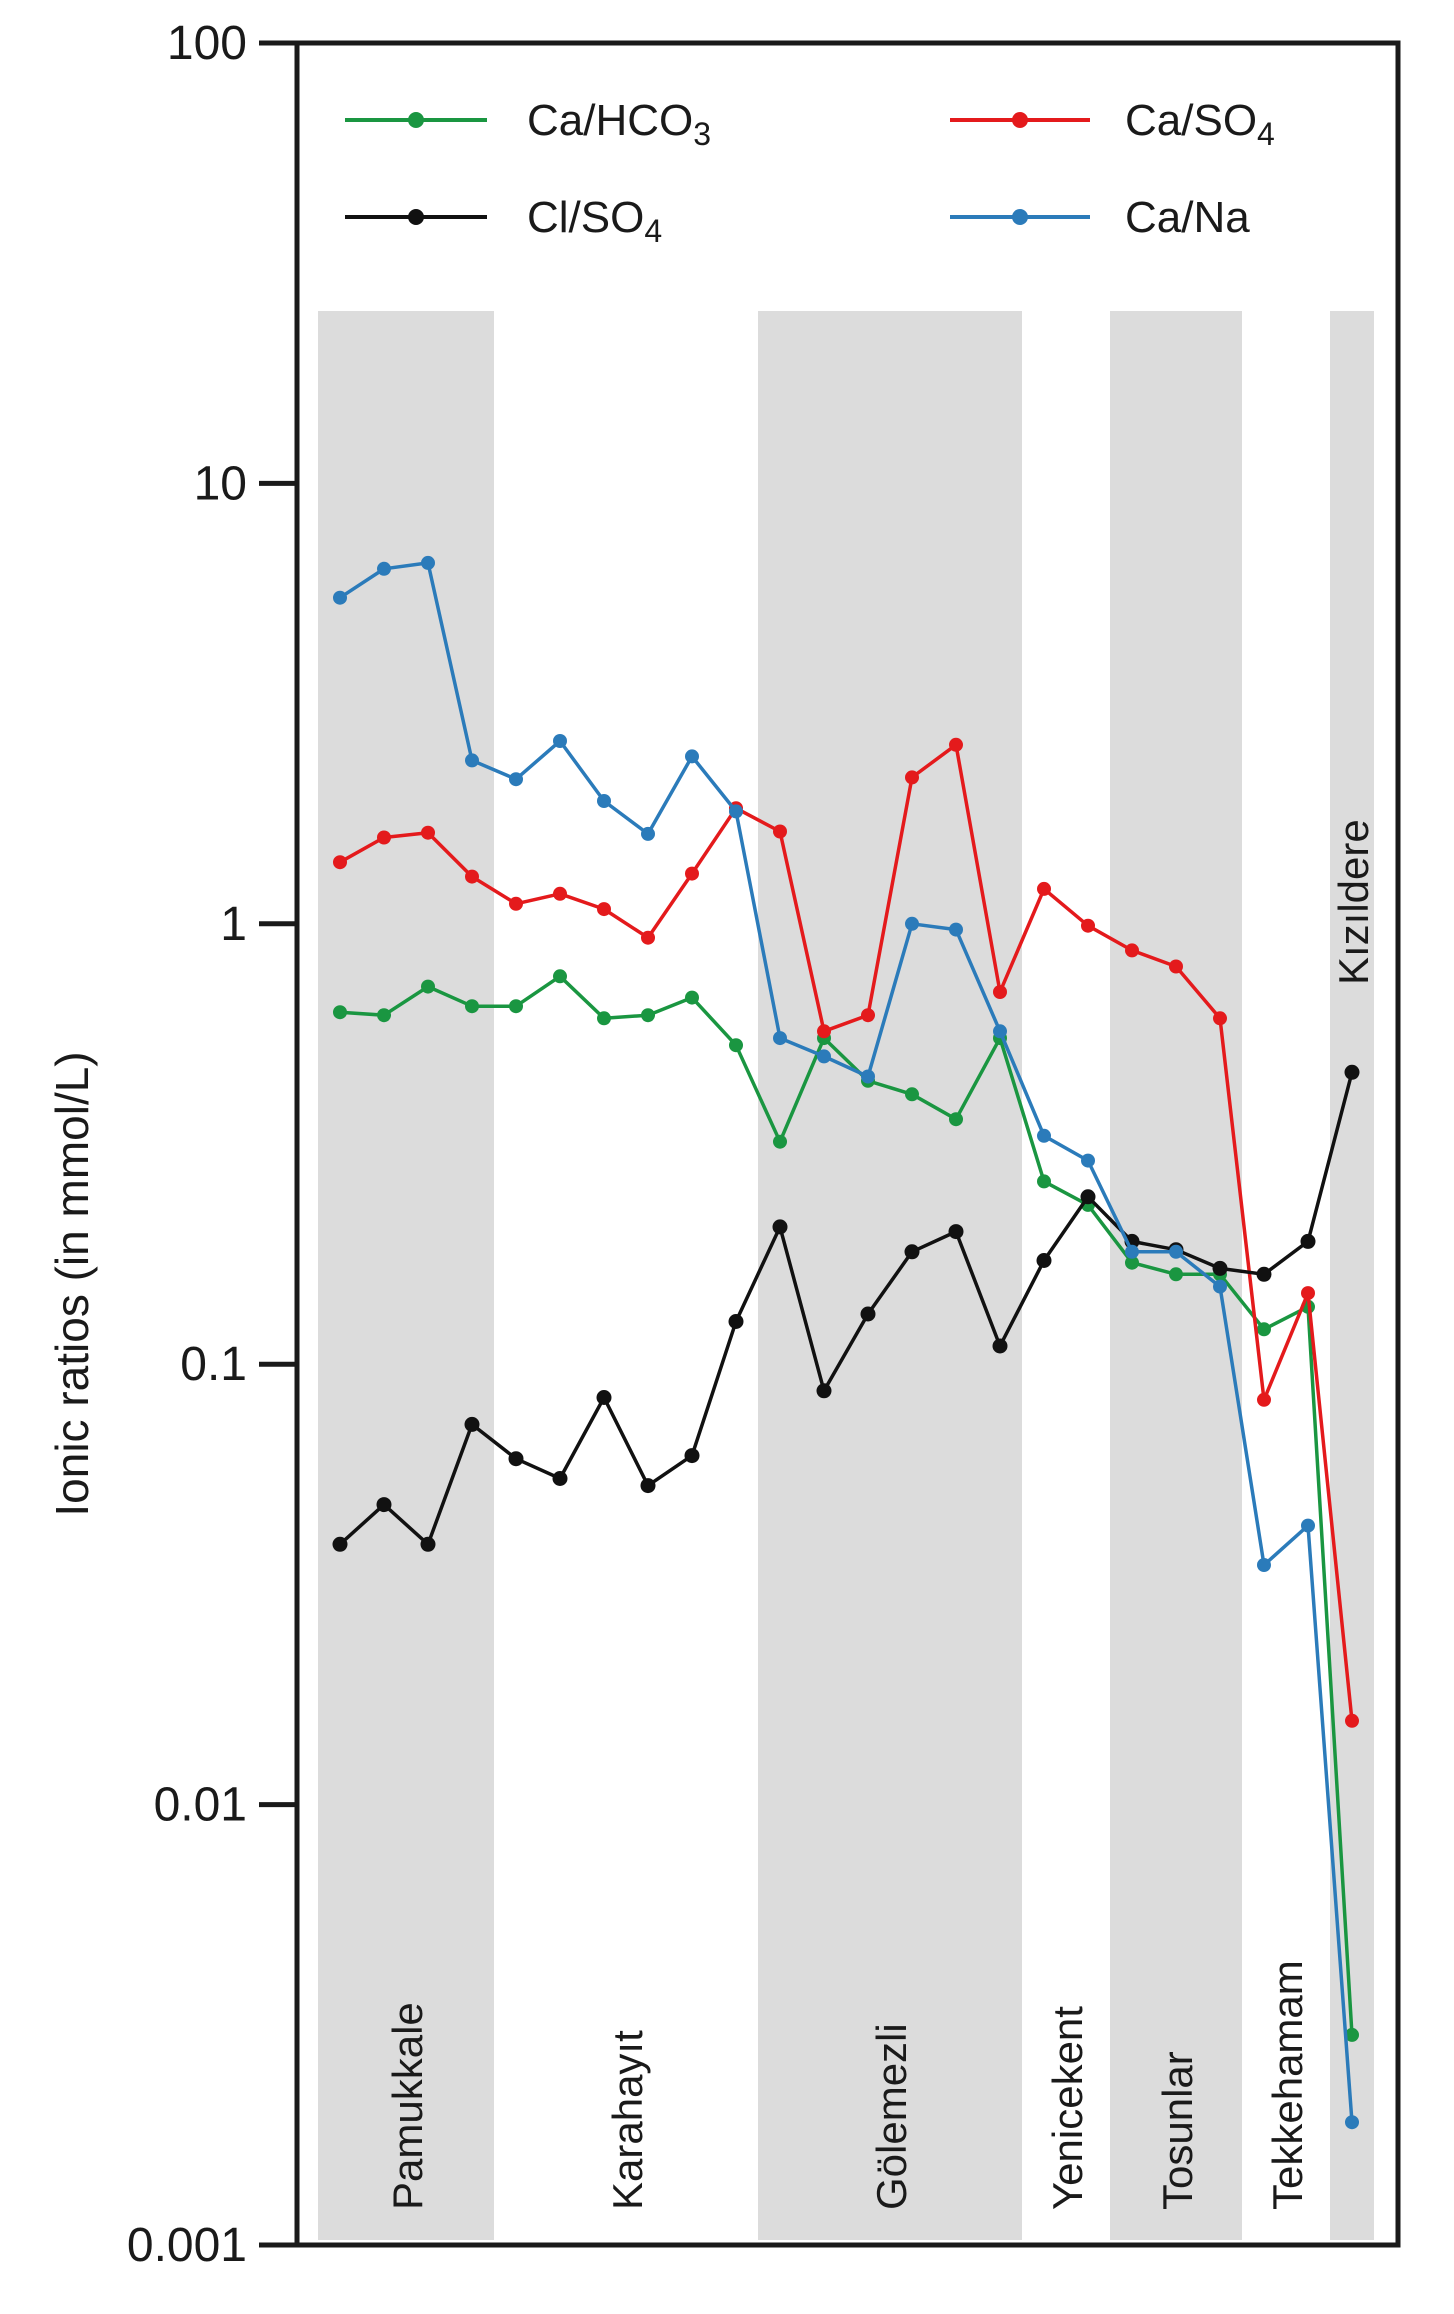 This screenshot has height=2314, width=1454. What do you see at coordinates (407, 2106) in the screenshot?
I see `group-label-pamukkale: Pamukkale` at bounding box center [407, 2106].